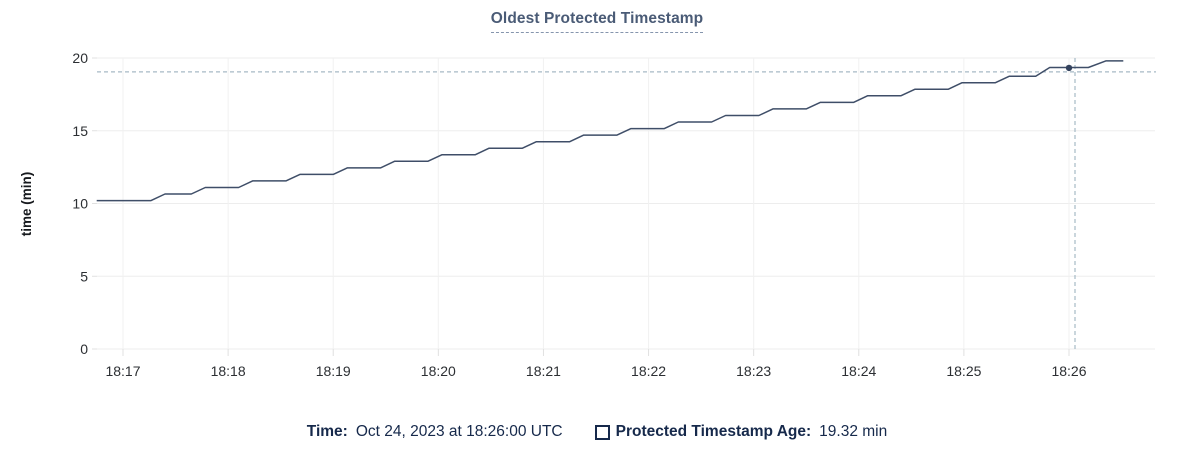  What do you see at coordinates (80, 204) in the screenshot?
I see `y-tick-label: 10` at bounding box center [80, 204].